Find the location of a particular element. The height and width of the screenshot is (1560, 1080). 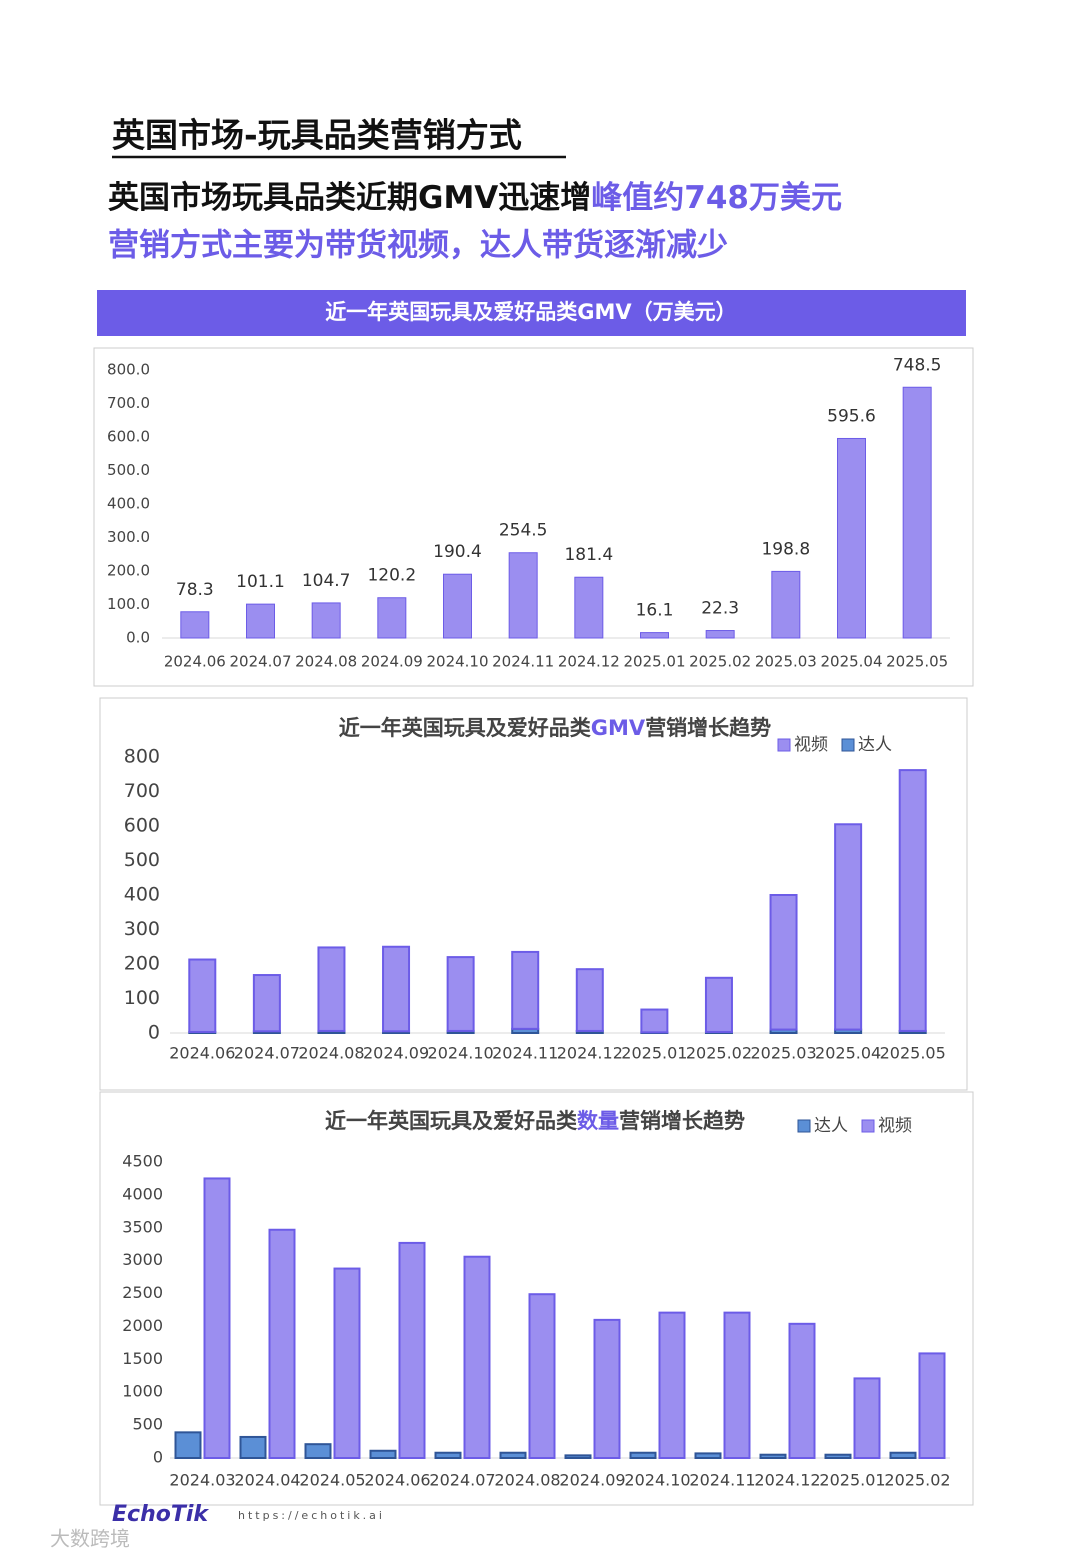

subline: 营销方式主要为带货视频，达人带货逐渐减少 is located at coordinates (418, 246).